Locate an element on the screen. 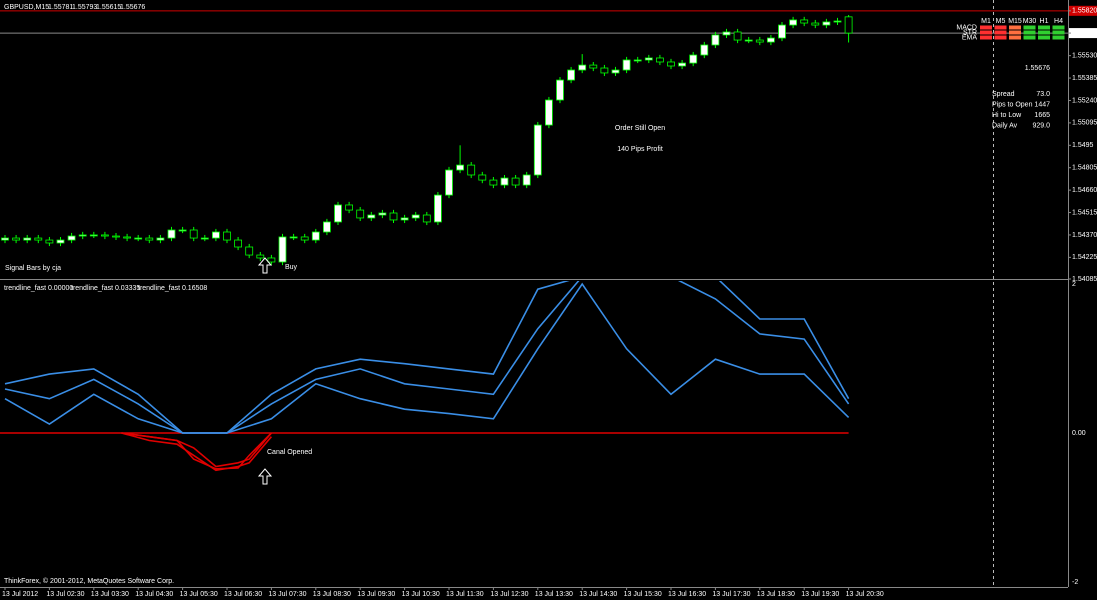 This screenshot has height=600, width=1097. y-tick-label: 1.54515 is located at coordinates (1084, 212).